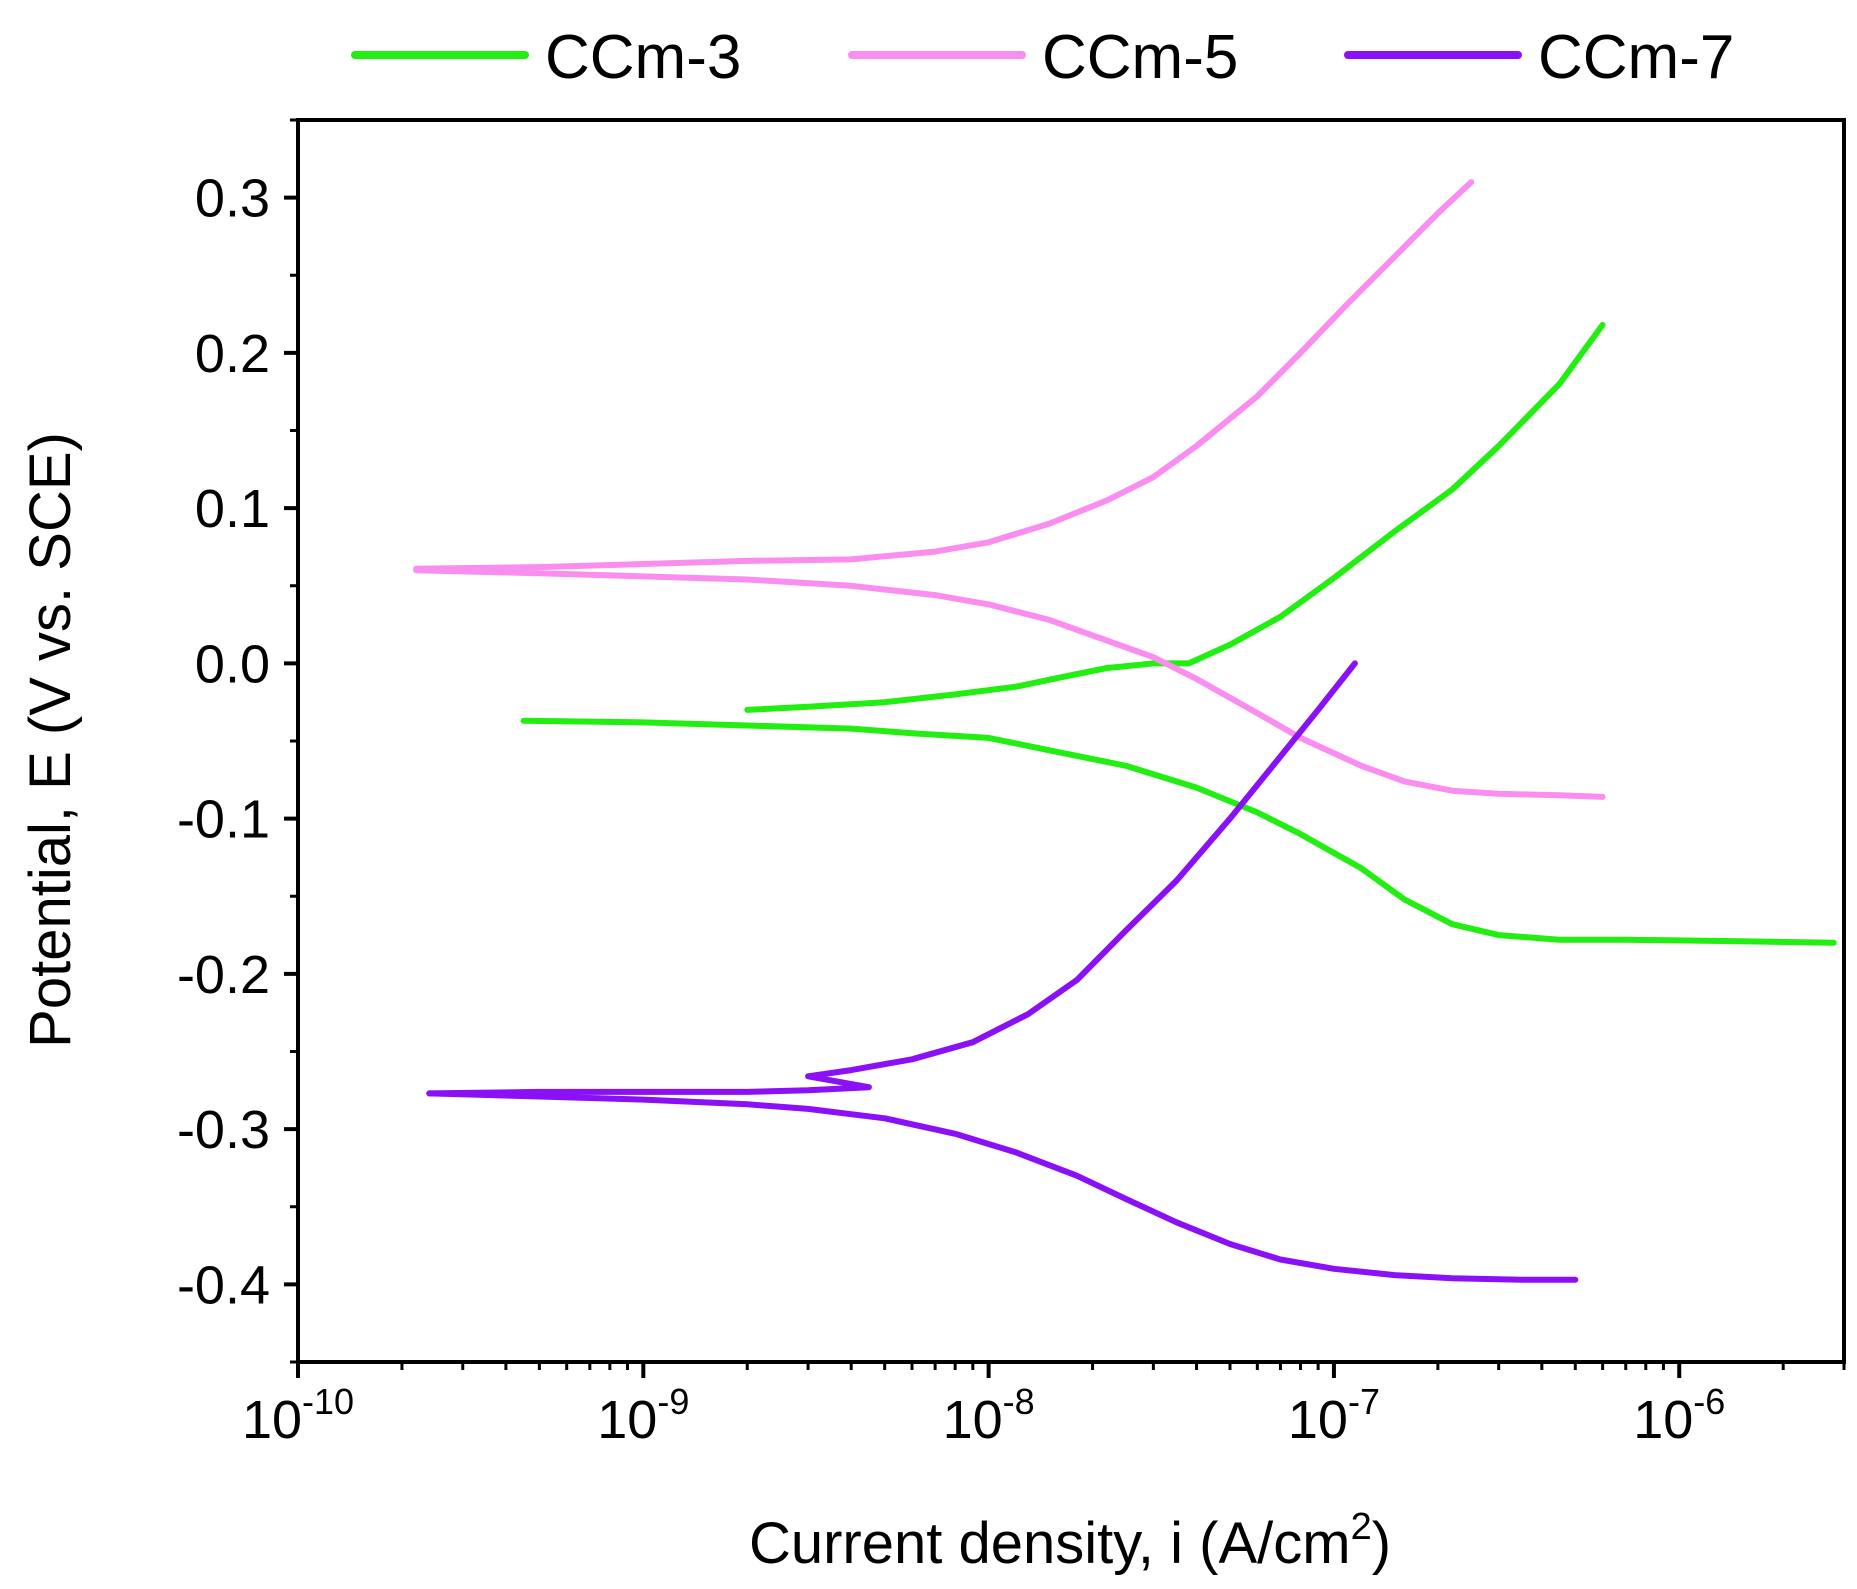 The height and width of the screenshot is (1589, 1857). I want to click on y-tick-label: -0.1, so click(223, 820).